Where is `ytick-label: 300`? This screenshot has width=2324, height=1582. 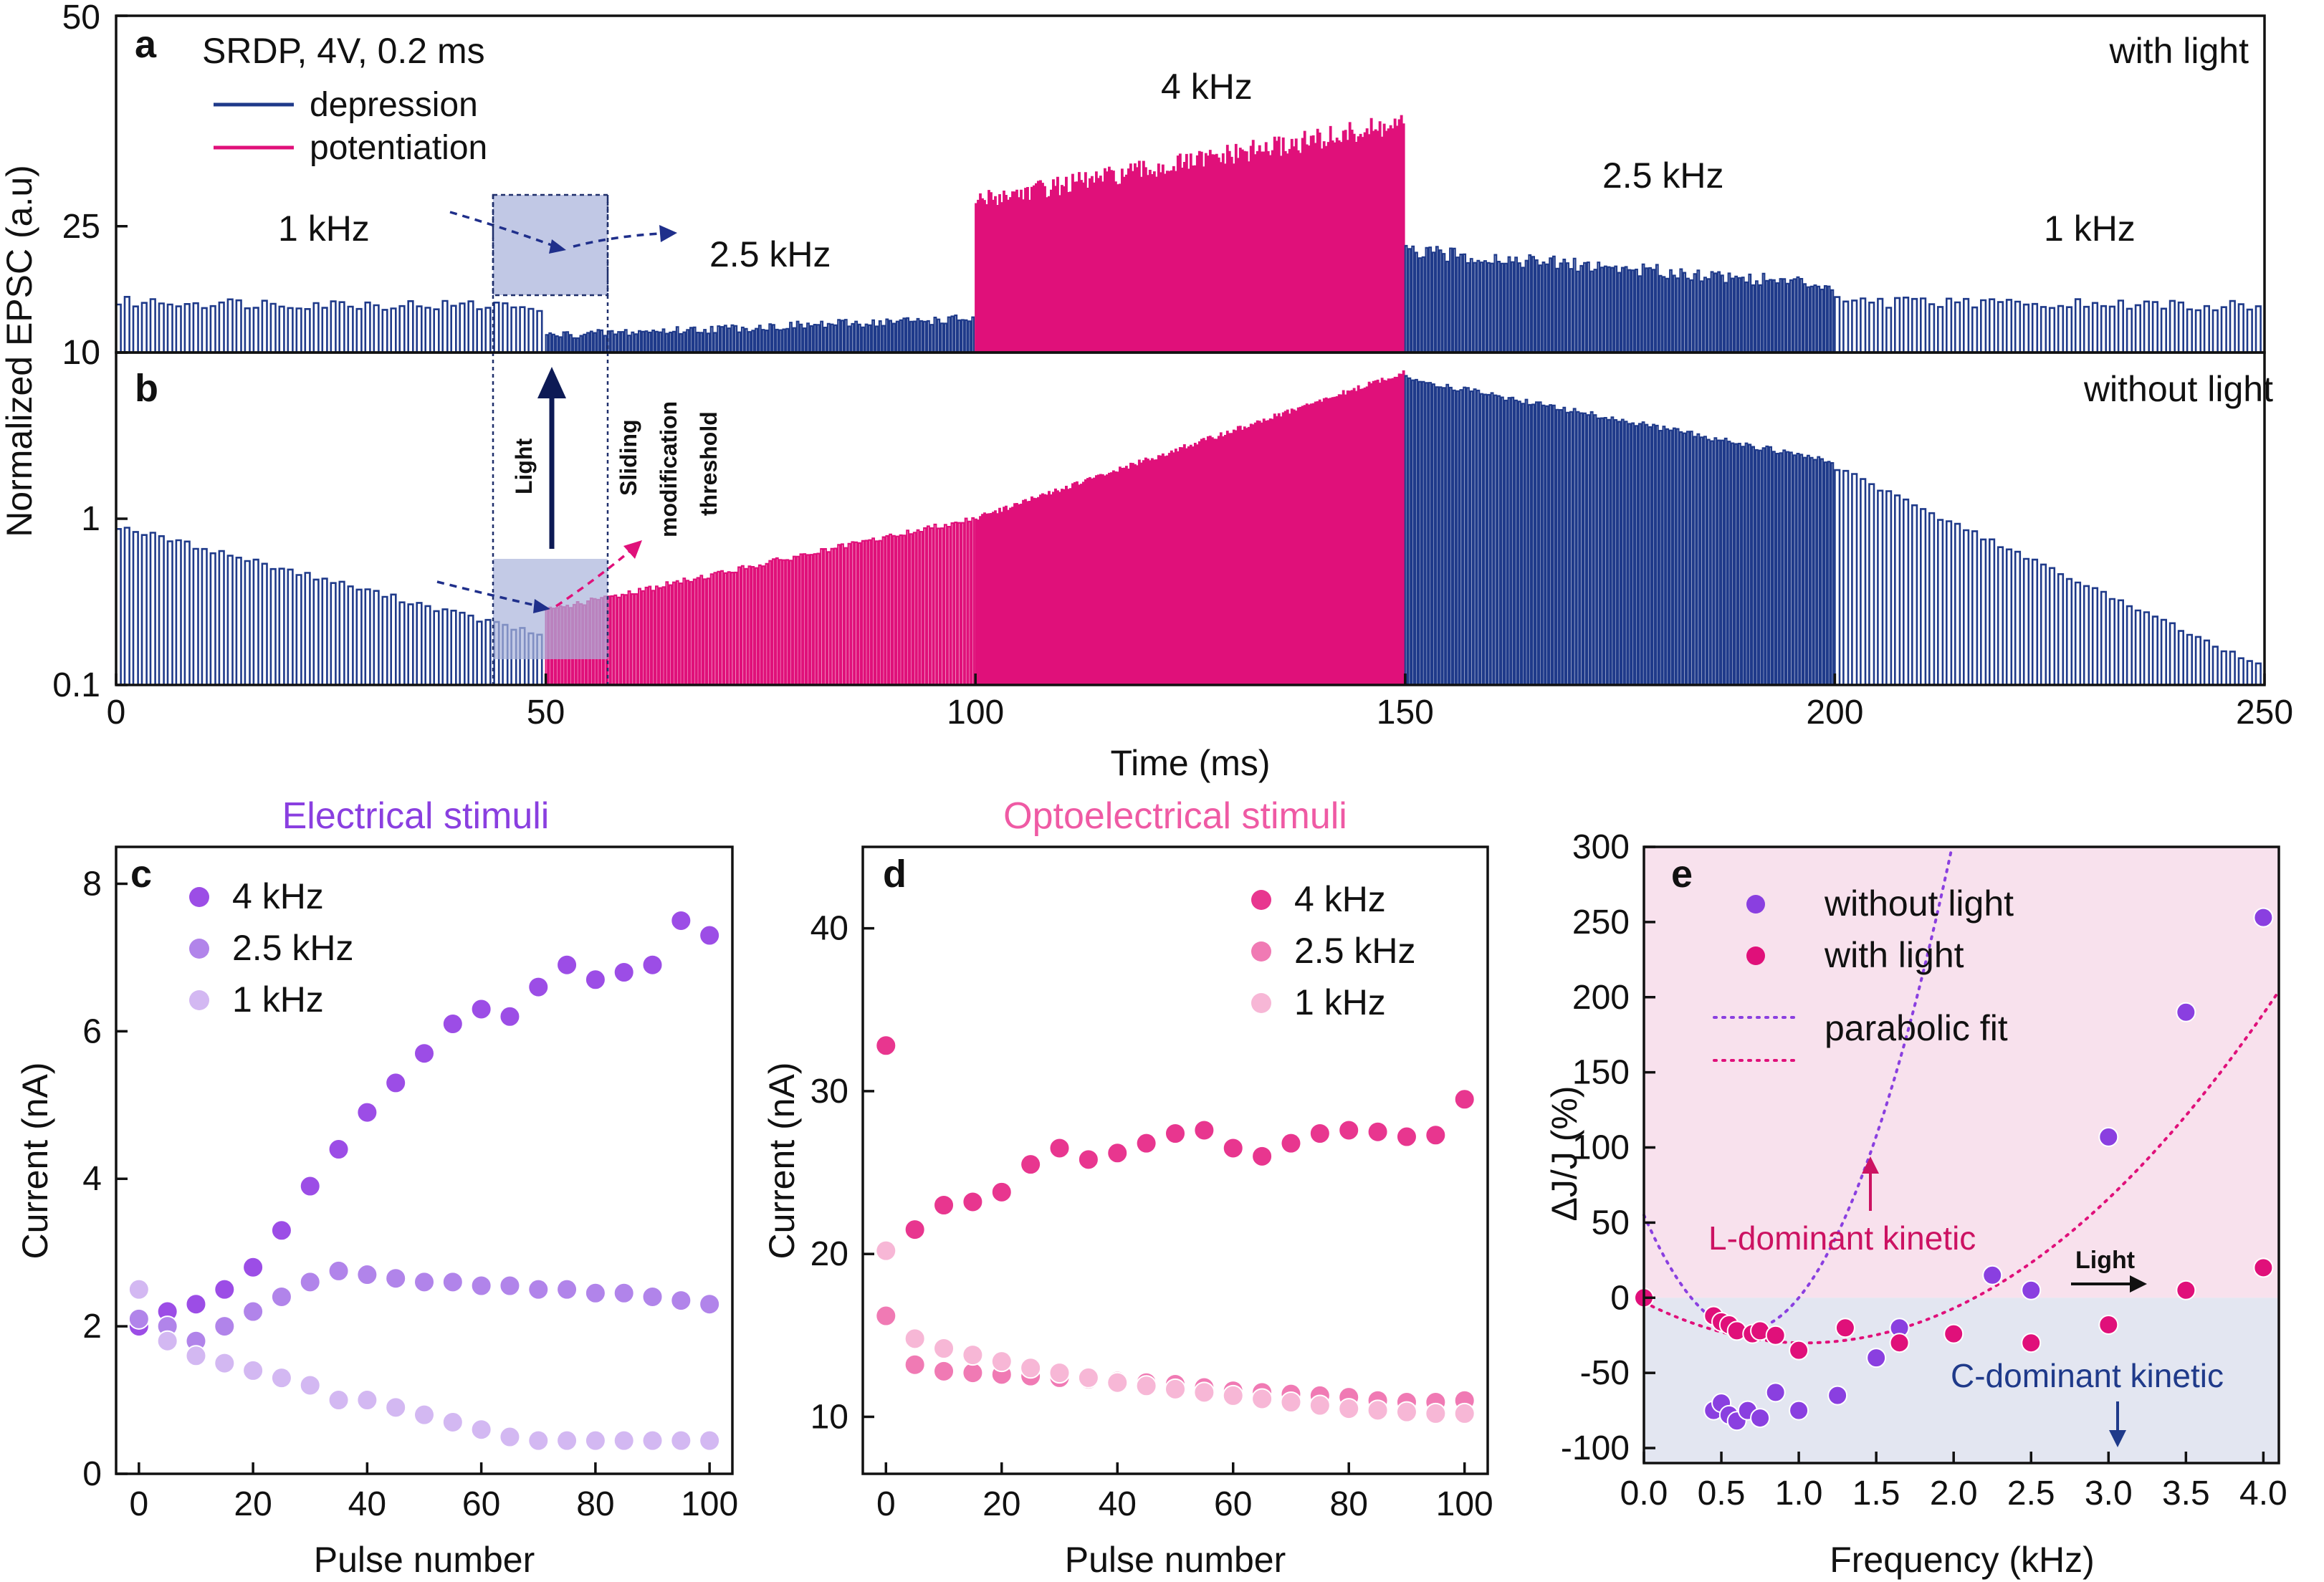 ytick-label: 300 is located at coordinates (1601, 847).